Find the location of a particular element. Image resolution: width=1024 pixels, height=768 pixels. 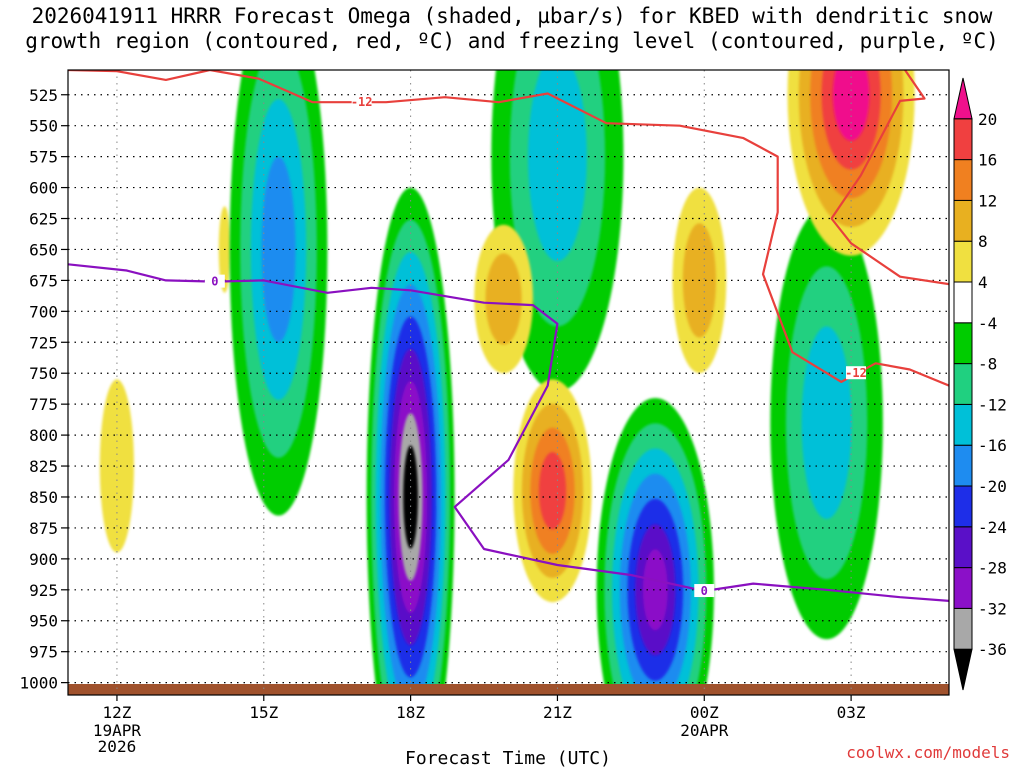

y-tick-label: 725 is located at coordinates (43, 342).